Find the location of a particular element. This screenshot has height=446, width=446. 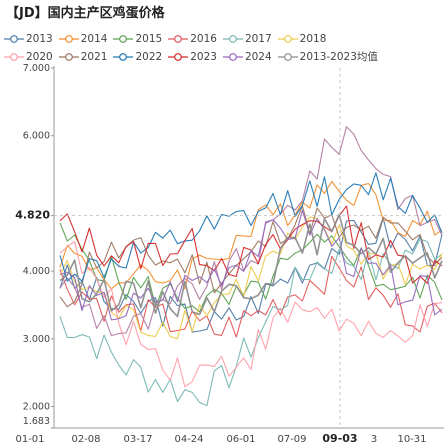

legend-label: 2014 is located at coordinates (94, 38).